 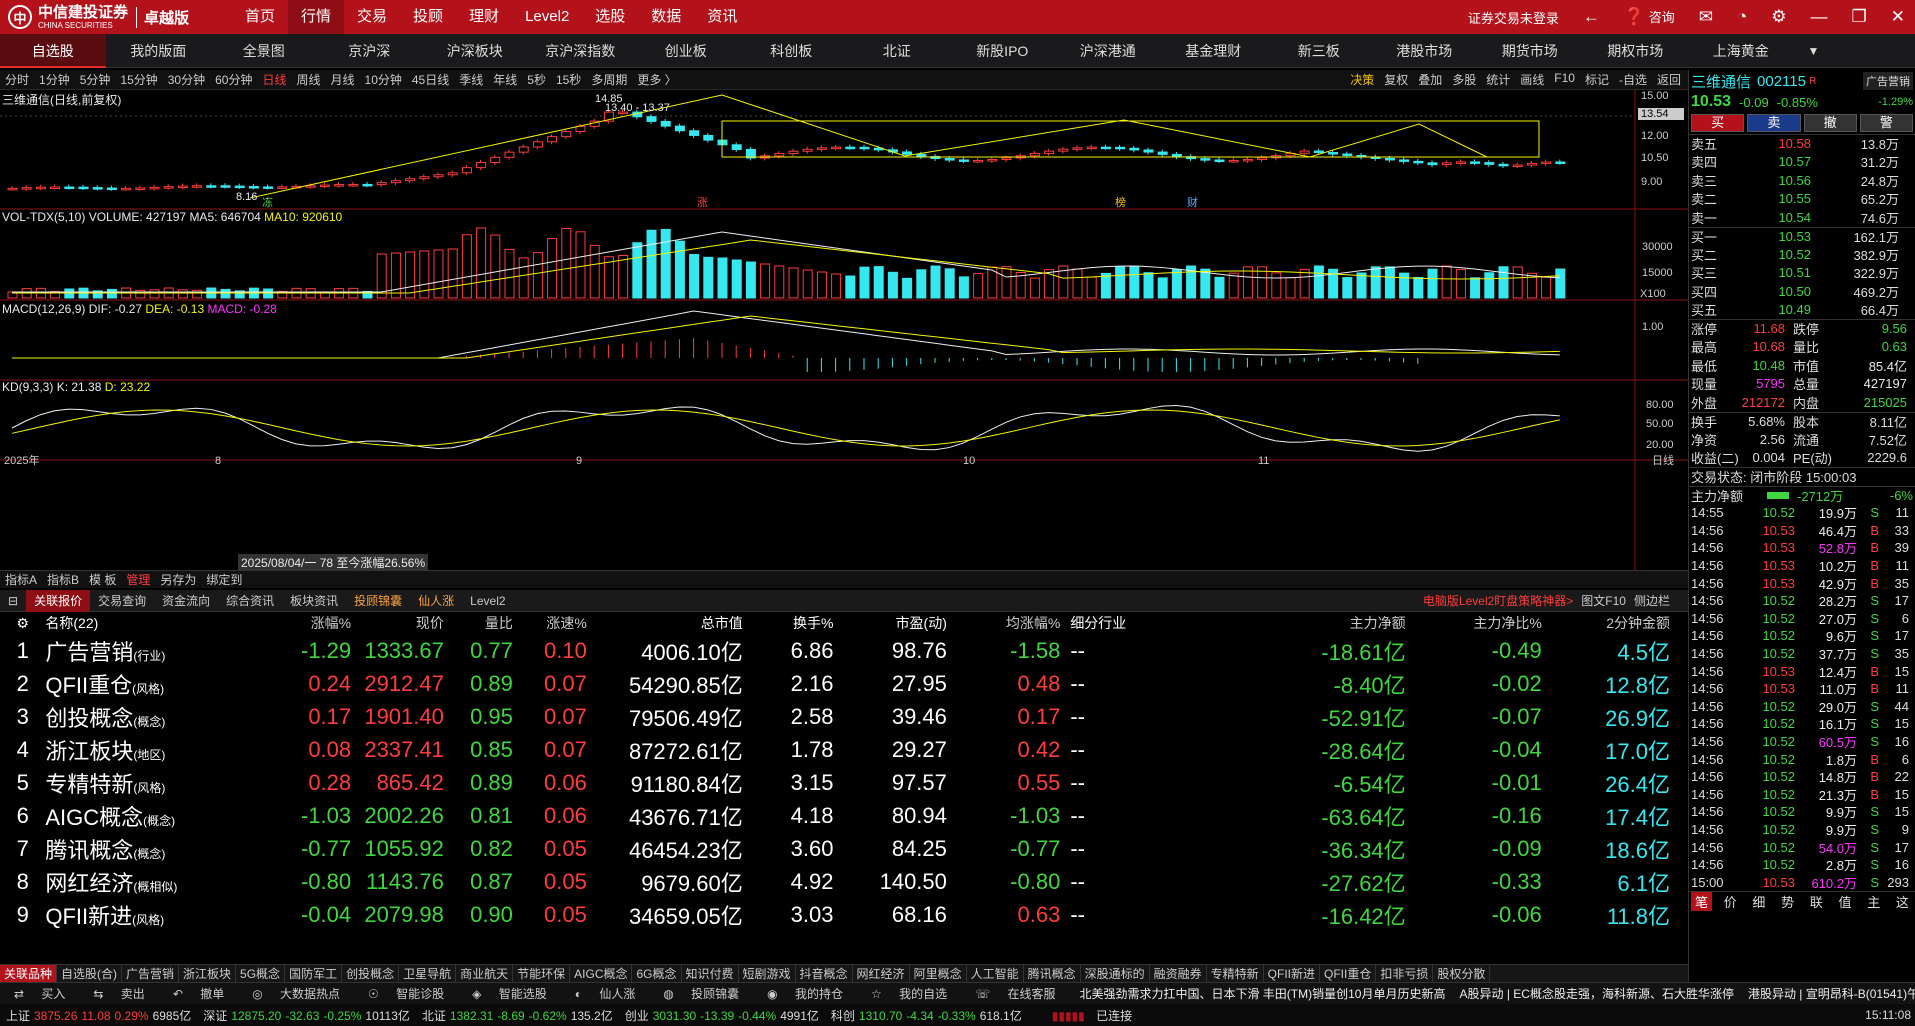 What do you see at coordinates (1591, 16) in the screenshot?
I see `back-arrow-icon: ←` at bounding box center [1591, 16].